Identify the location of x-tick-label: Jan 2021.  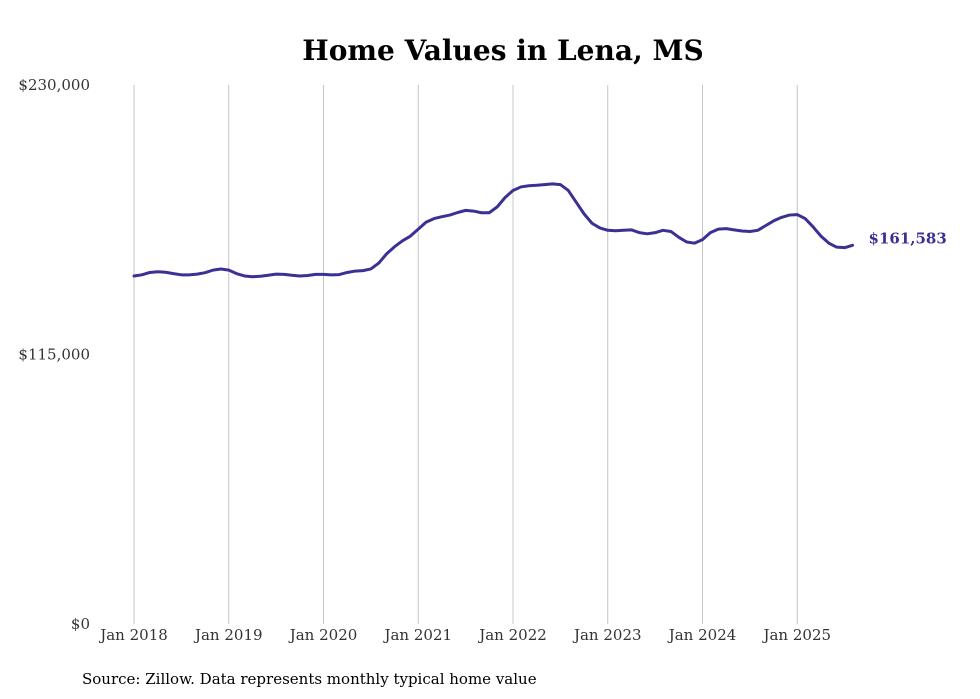
(417, 635).